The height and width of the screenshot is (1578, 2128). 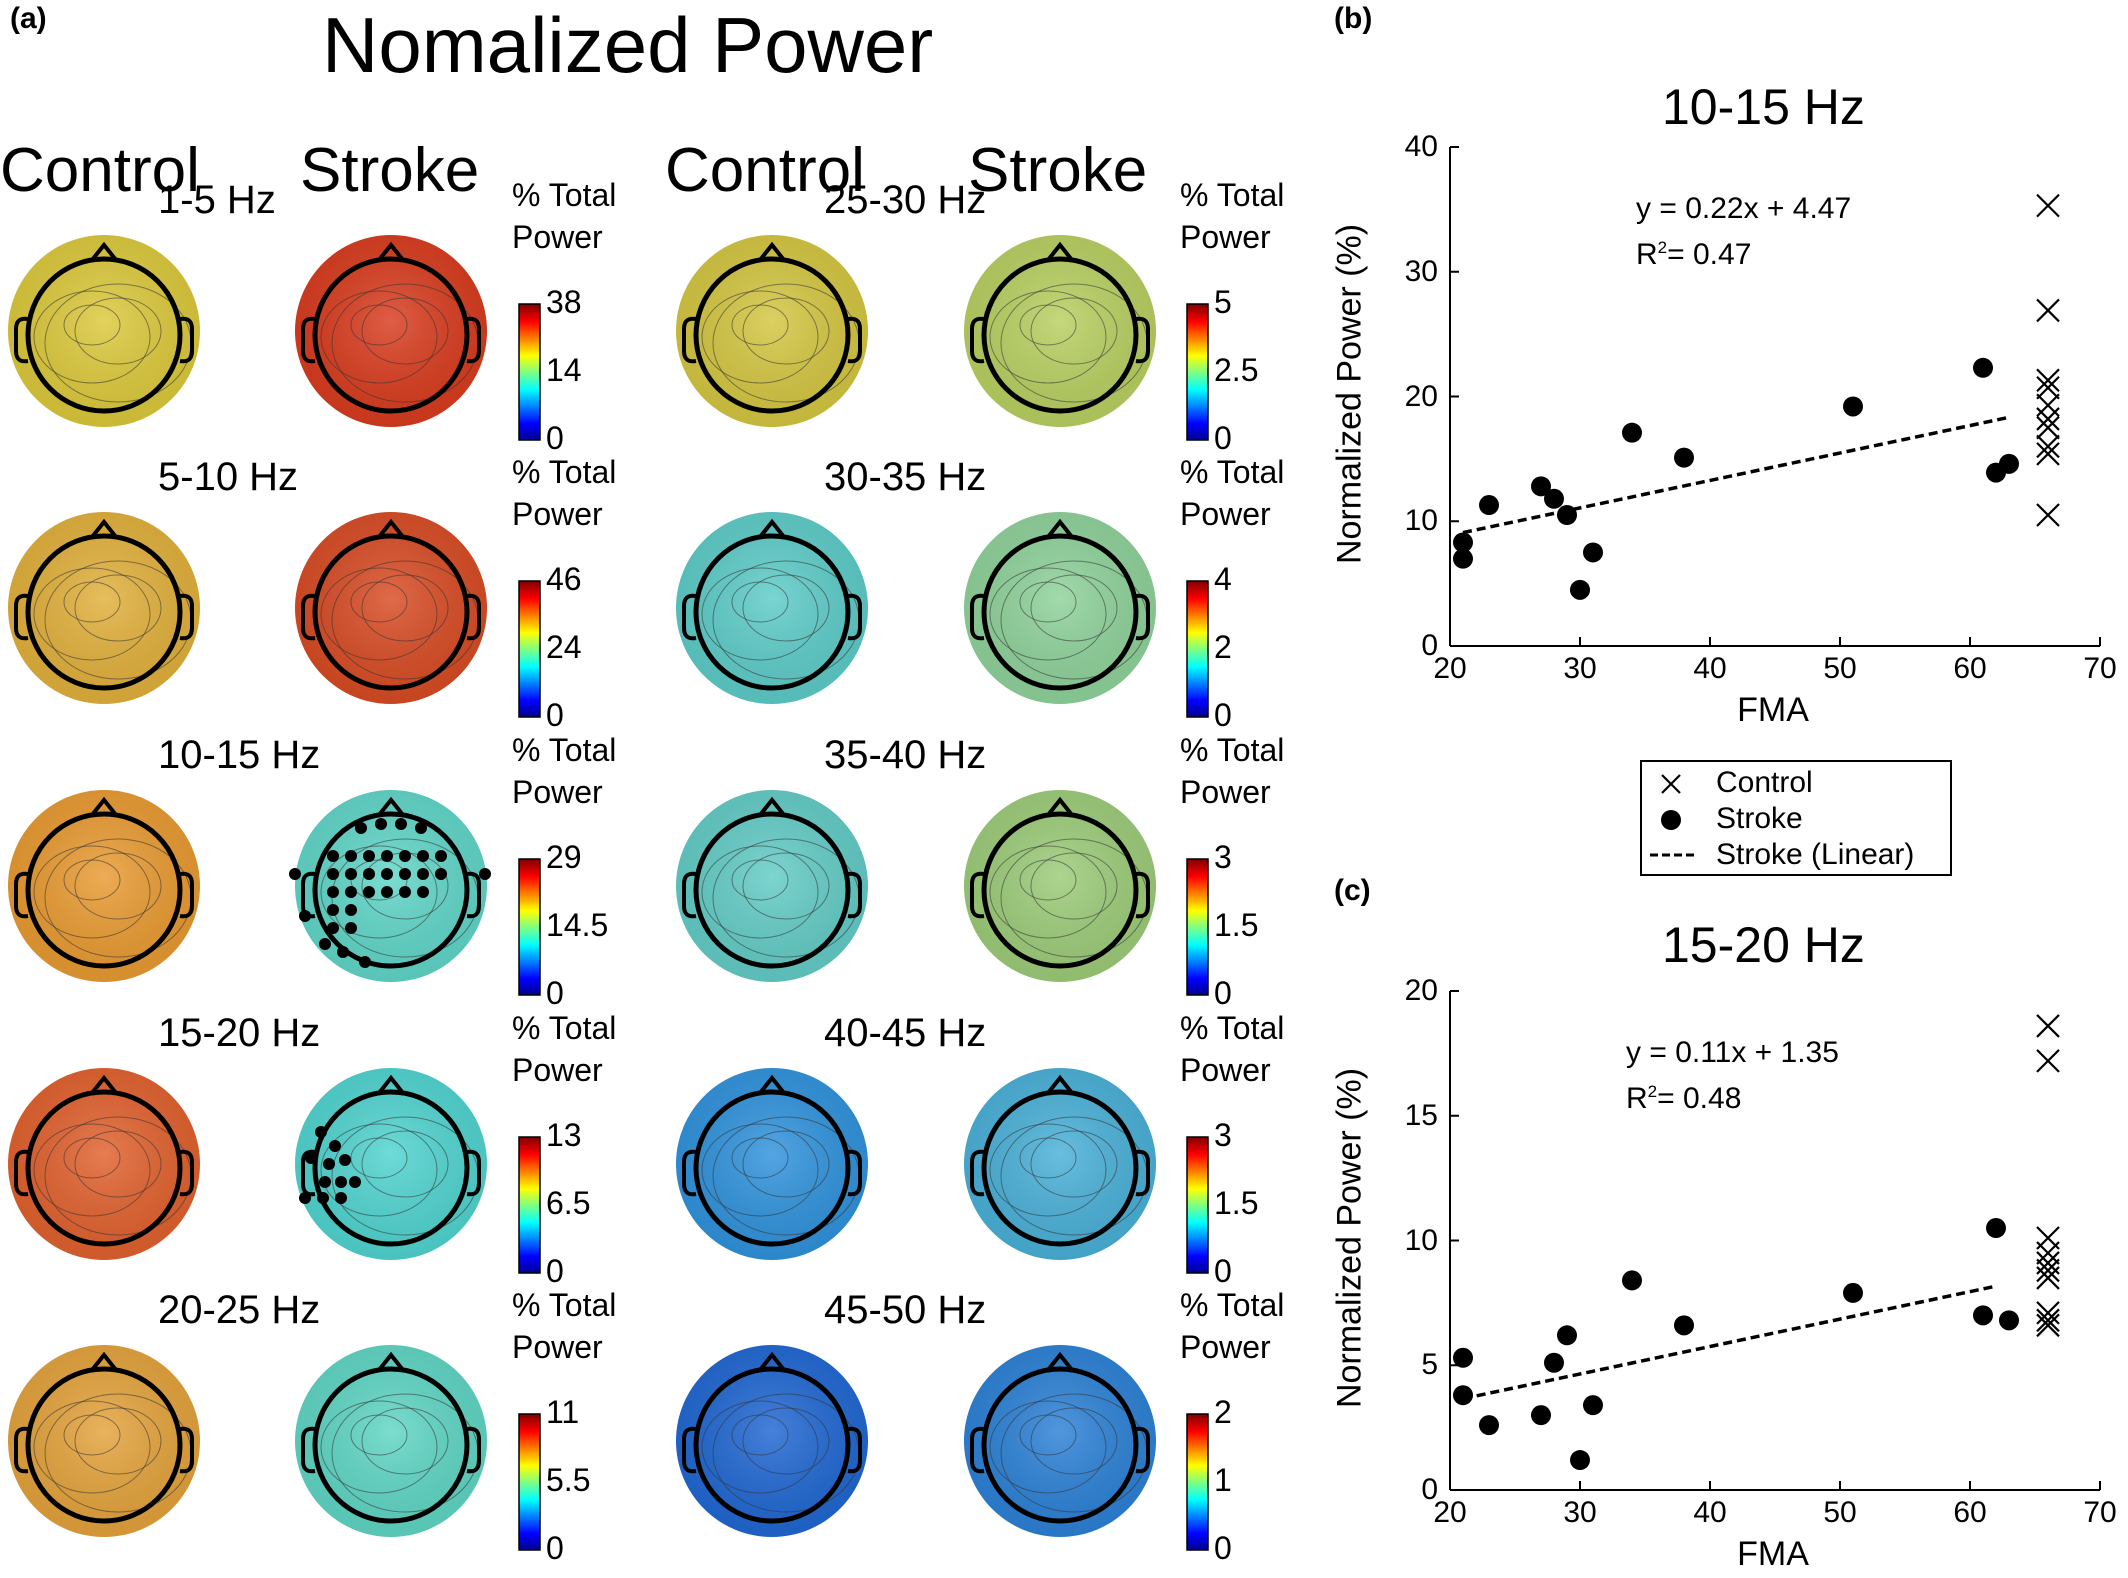 I want to click on band-title-5-10 Hz: 5-10 Hz, so click(x=228, y=477).